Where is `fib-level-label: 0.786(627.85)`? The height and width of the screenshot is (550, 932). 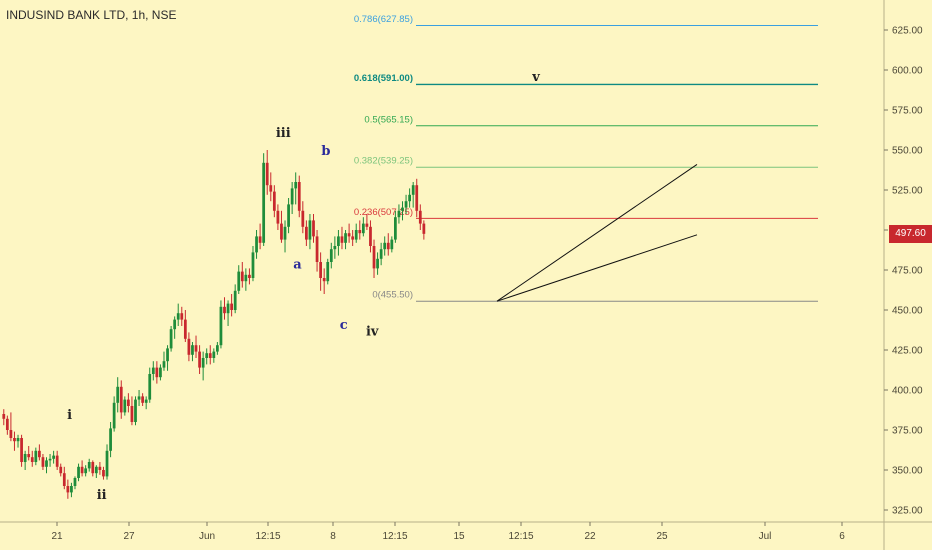
fib-level-label: 0.786(627.85) is located at coordinates (383, 19).